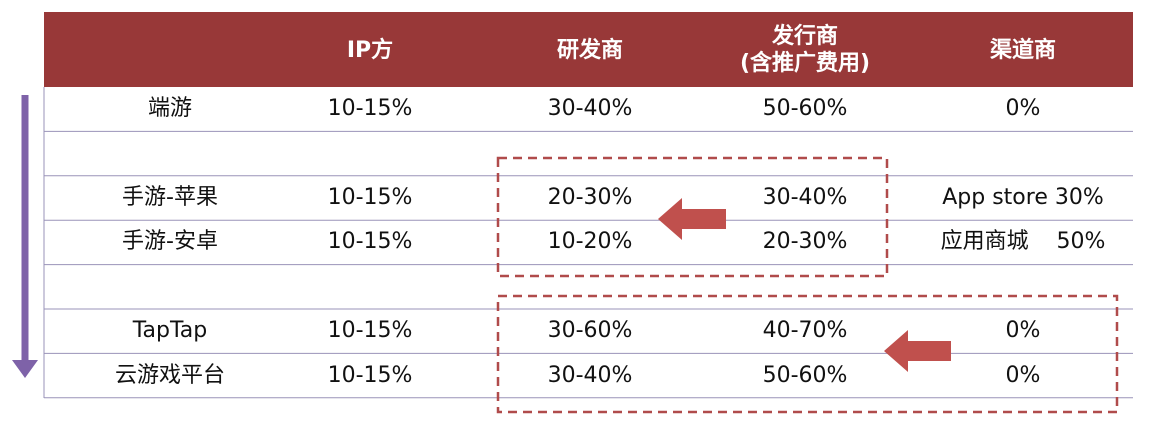 This screenshot has width=1153, height=429. I want to click on header-cell: 渠道商, so click(1022, 50).